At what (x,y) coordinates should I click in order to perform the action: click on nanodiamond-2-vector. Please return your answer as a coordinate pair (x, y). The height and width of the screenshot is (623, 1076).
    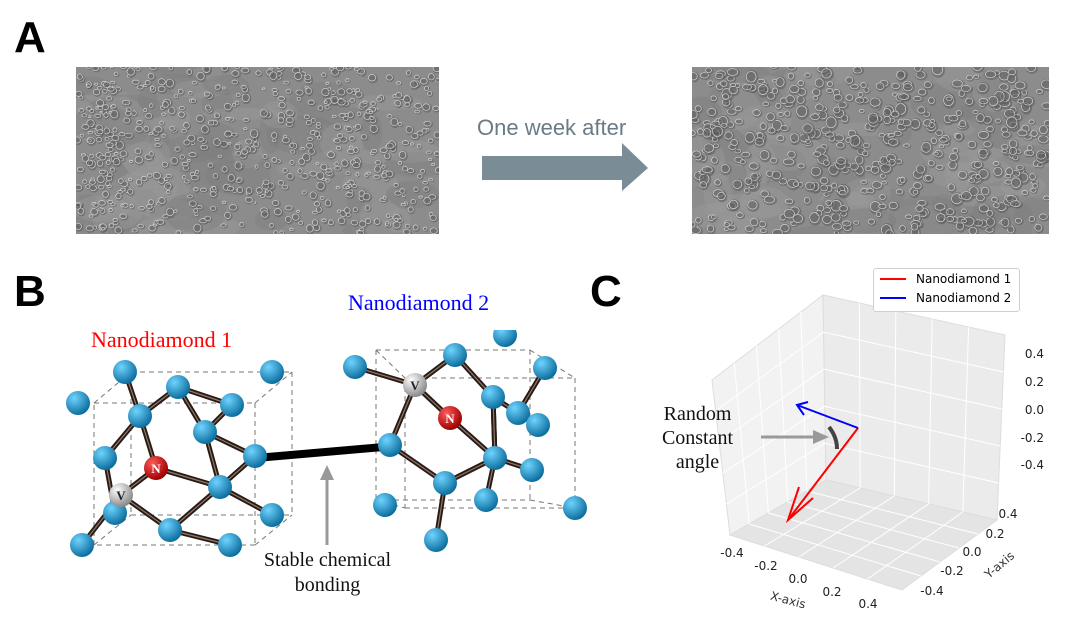
    Looking at the image, I should click on (827, 416).